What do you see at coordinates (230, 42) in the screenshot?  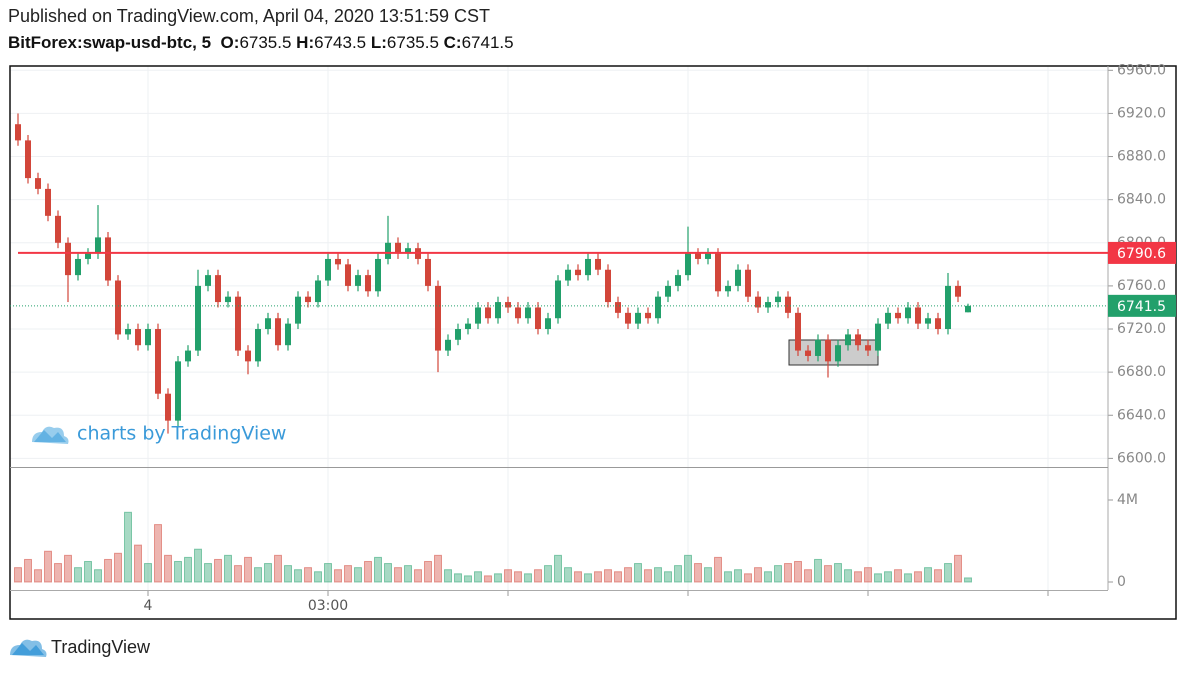 I see `open-label: O:` at bounding box center [230, 42].